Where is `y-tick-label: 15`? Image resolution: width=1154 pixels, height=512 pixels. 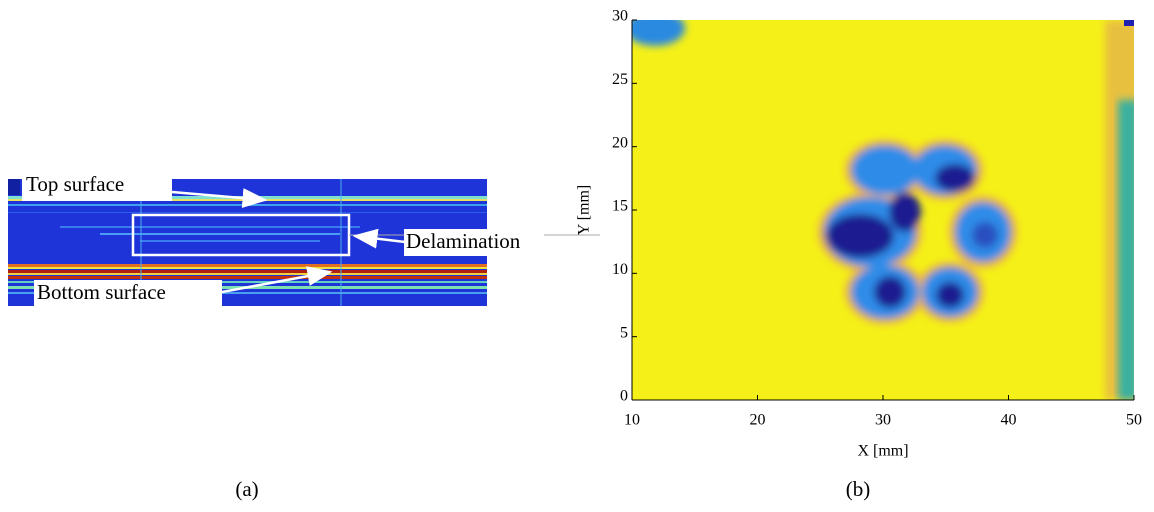
y-tick-label: 15 is located at coordinates (620, 206).